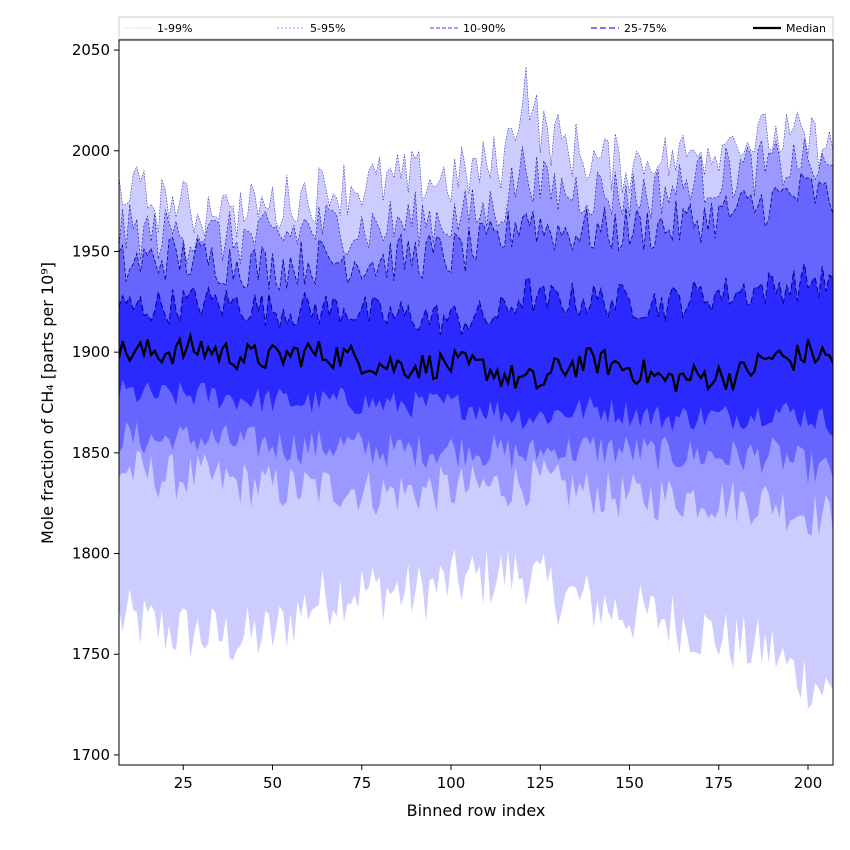 Image resolution: width=850 pixels, height=850 pixels. What do you see at coordinates (808, 783) in the screenshot?
I see `x-tick-label: 200` at bounding box center [808, 783].